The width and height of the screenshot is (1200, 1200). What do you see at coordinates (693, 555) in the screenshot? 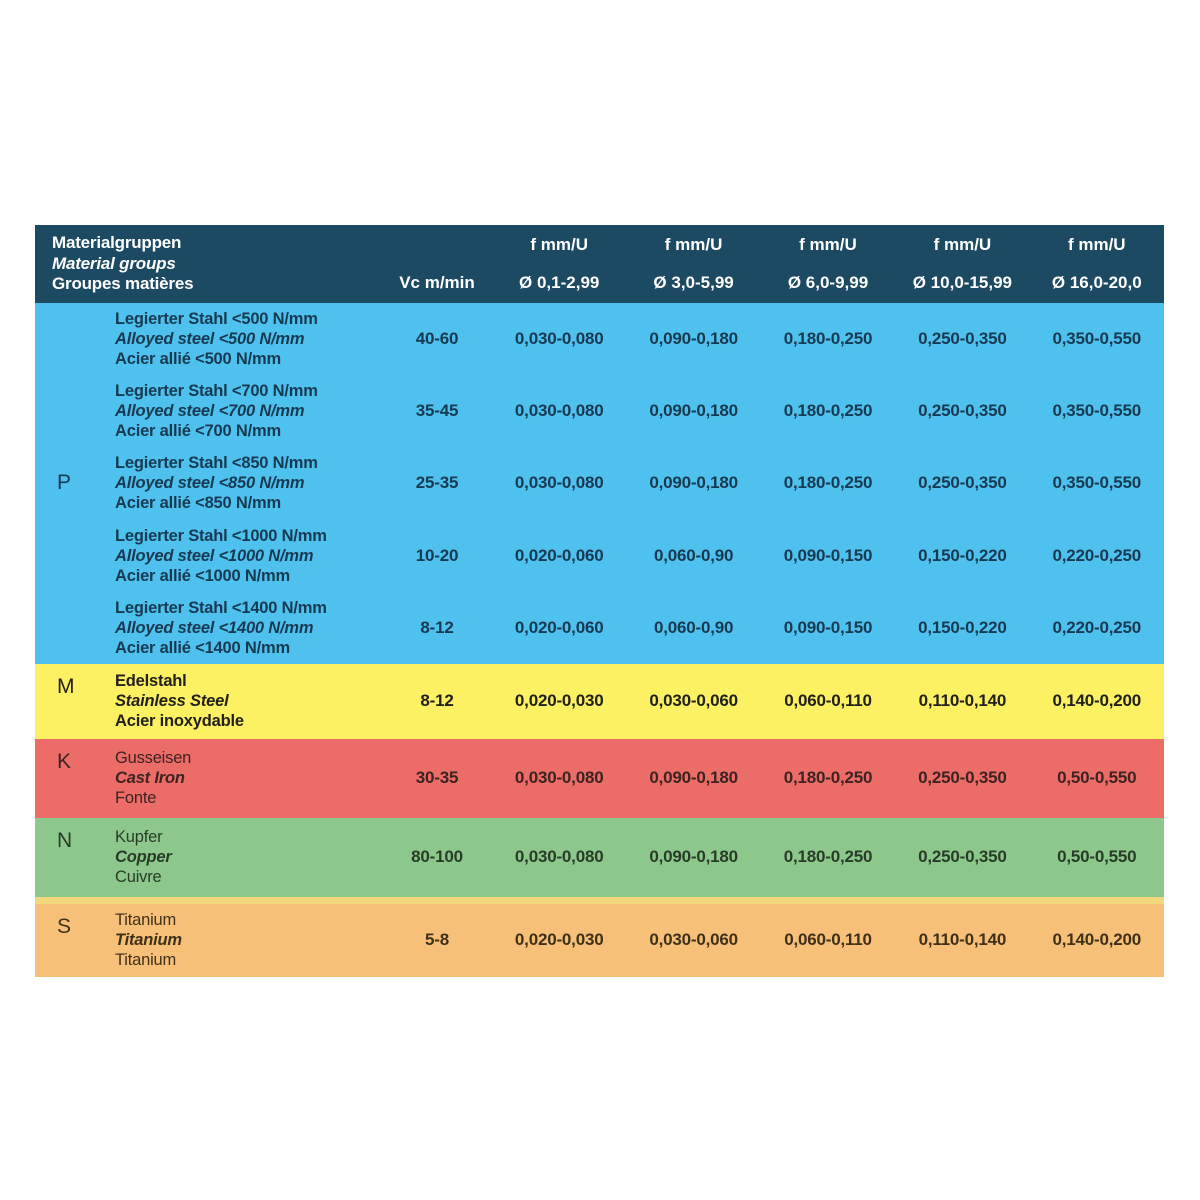
I see `feed-value: 0,060-0,90` at bounding box center [693, 555].